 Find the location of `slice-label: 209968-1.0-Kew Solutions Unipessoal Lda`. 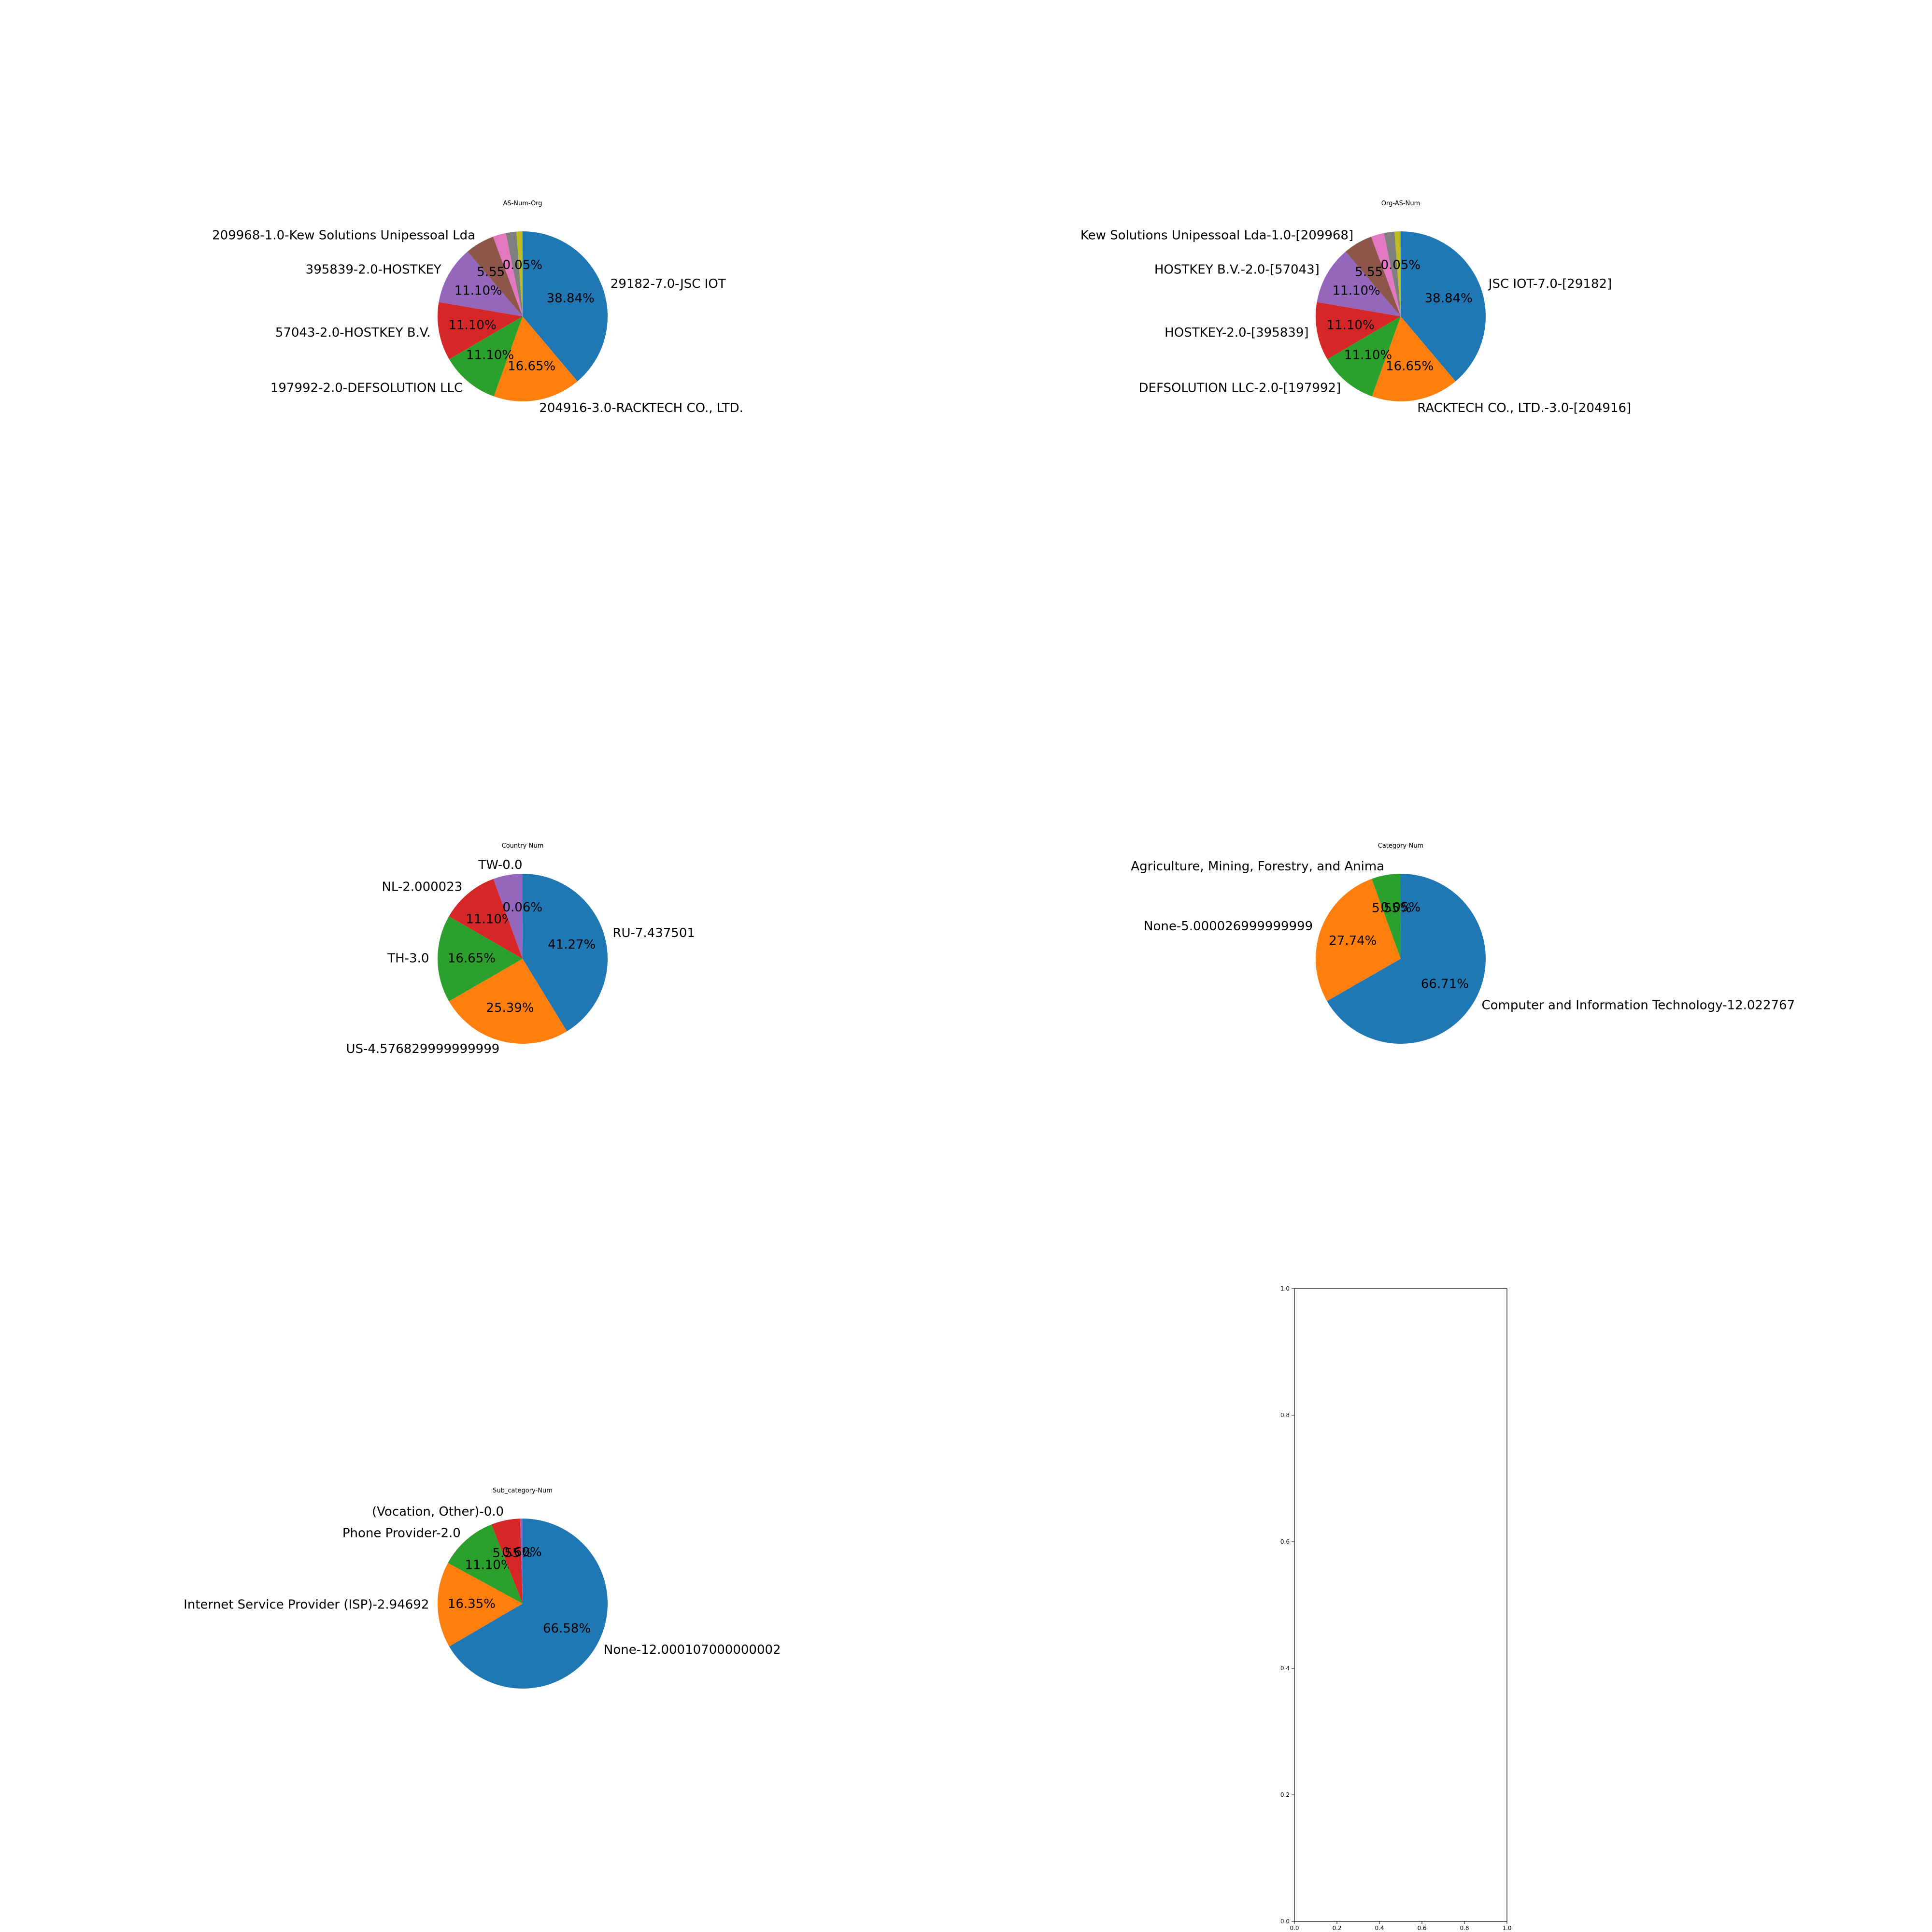

slice-label: 209968-1.0-Kew Solutions Unipessoal Lda is located at coordinates (343, 235).